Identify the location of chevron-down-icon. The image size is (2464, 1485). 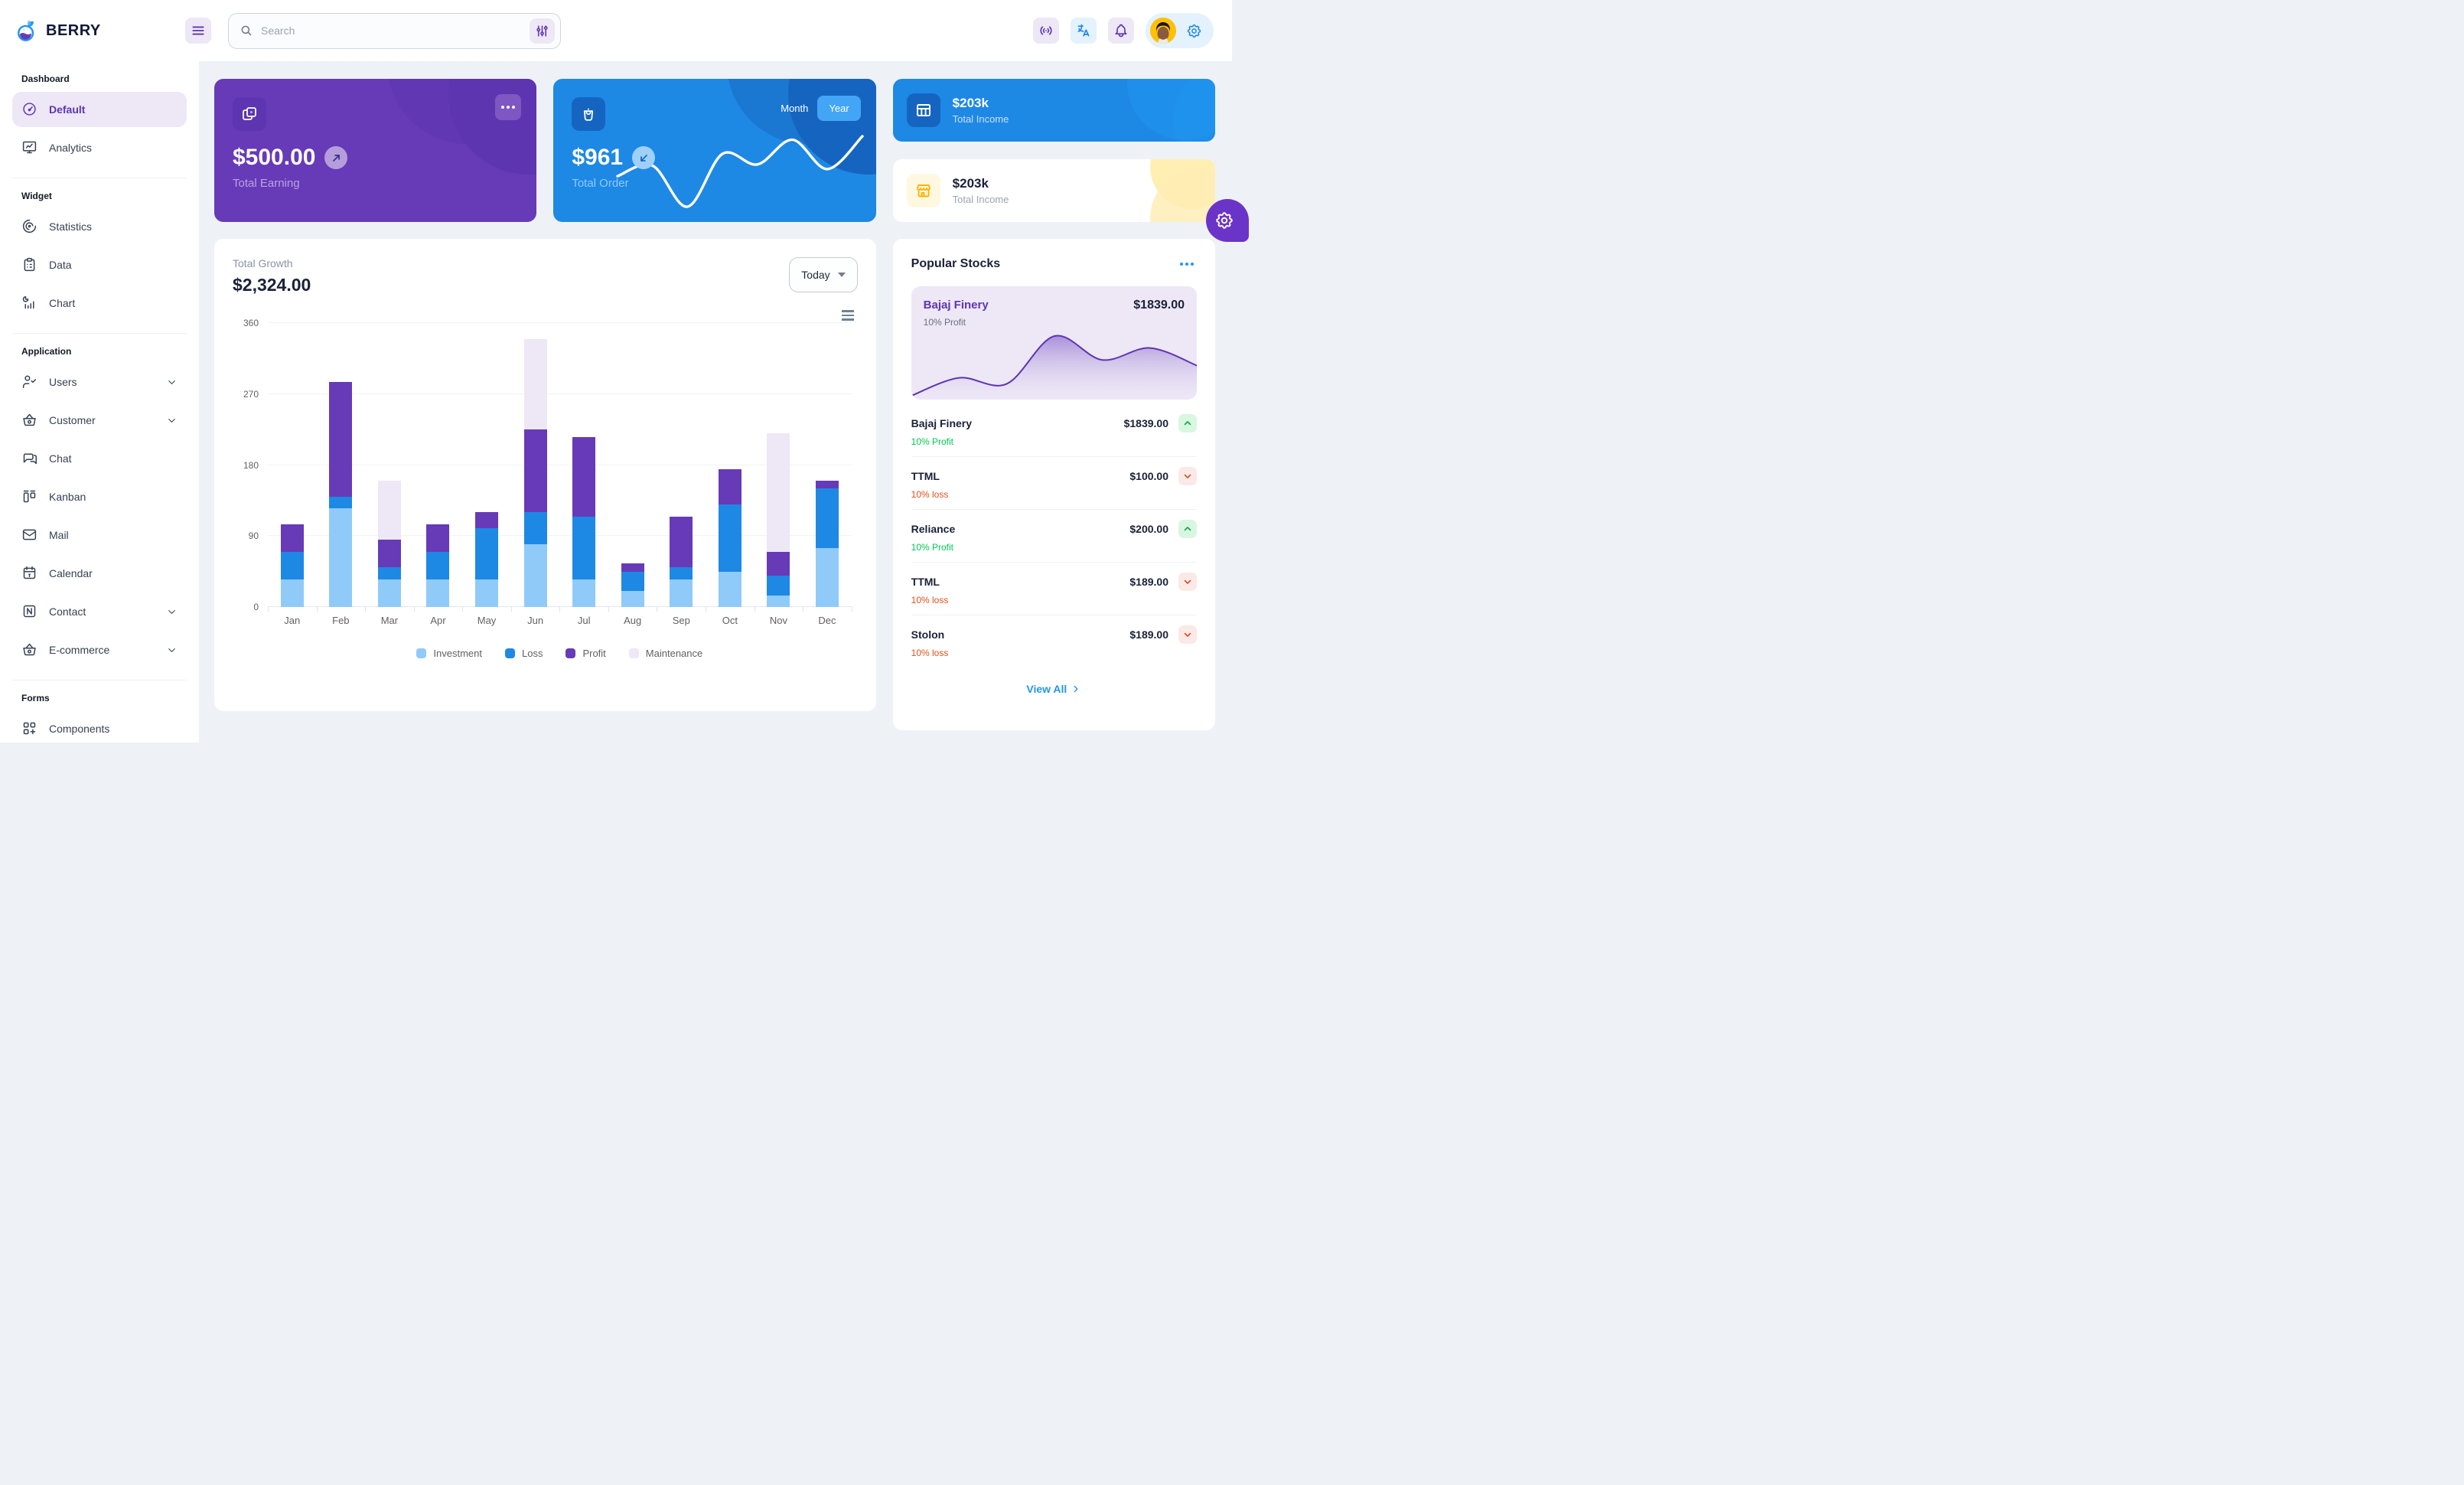
(841, 275).